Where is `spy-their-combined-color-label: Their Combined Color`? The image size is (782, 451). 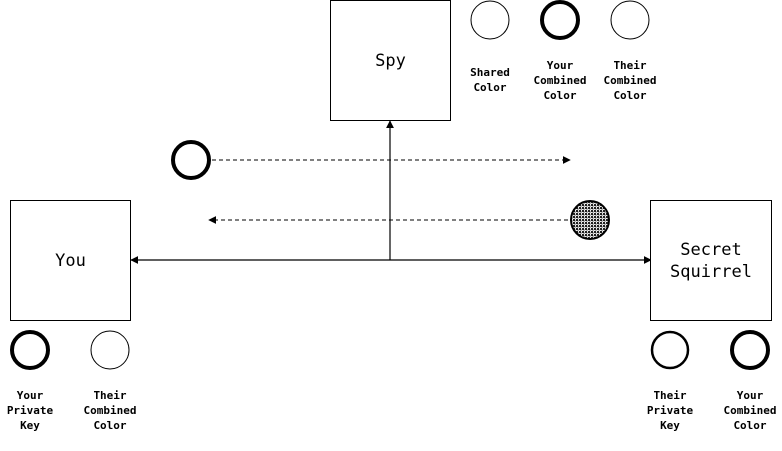
spy-their-combined-color-label: Their Combined Color is located at coordinates (630, 80).